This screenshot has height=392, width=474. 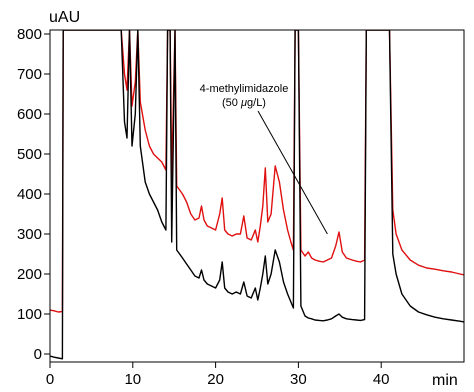 What do you see at coordinates (29, 154) in the screenshot?
I see `y-tick-label: 500` at bounding box center [29, 154].